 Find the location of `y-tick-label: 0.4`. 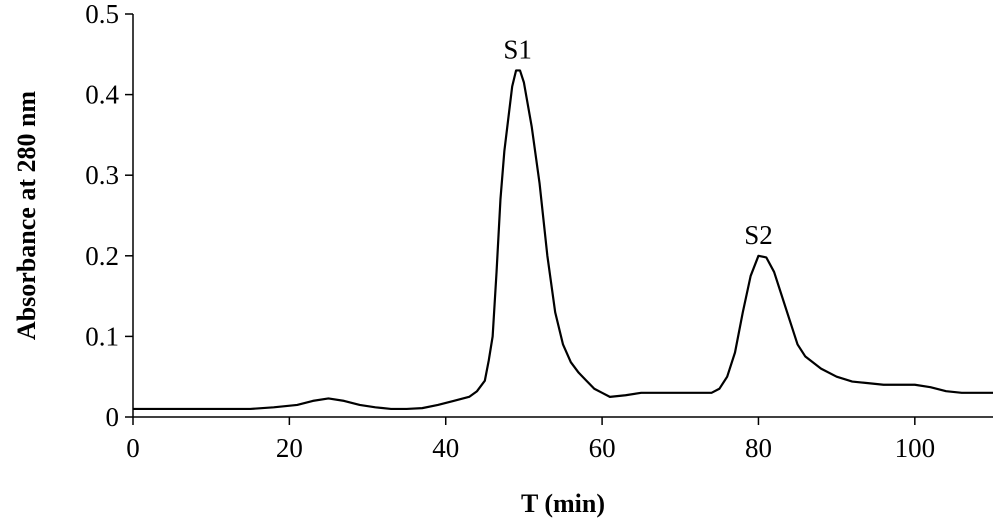

y-tick-label: 0.4 is located at coordinates (102, 95).